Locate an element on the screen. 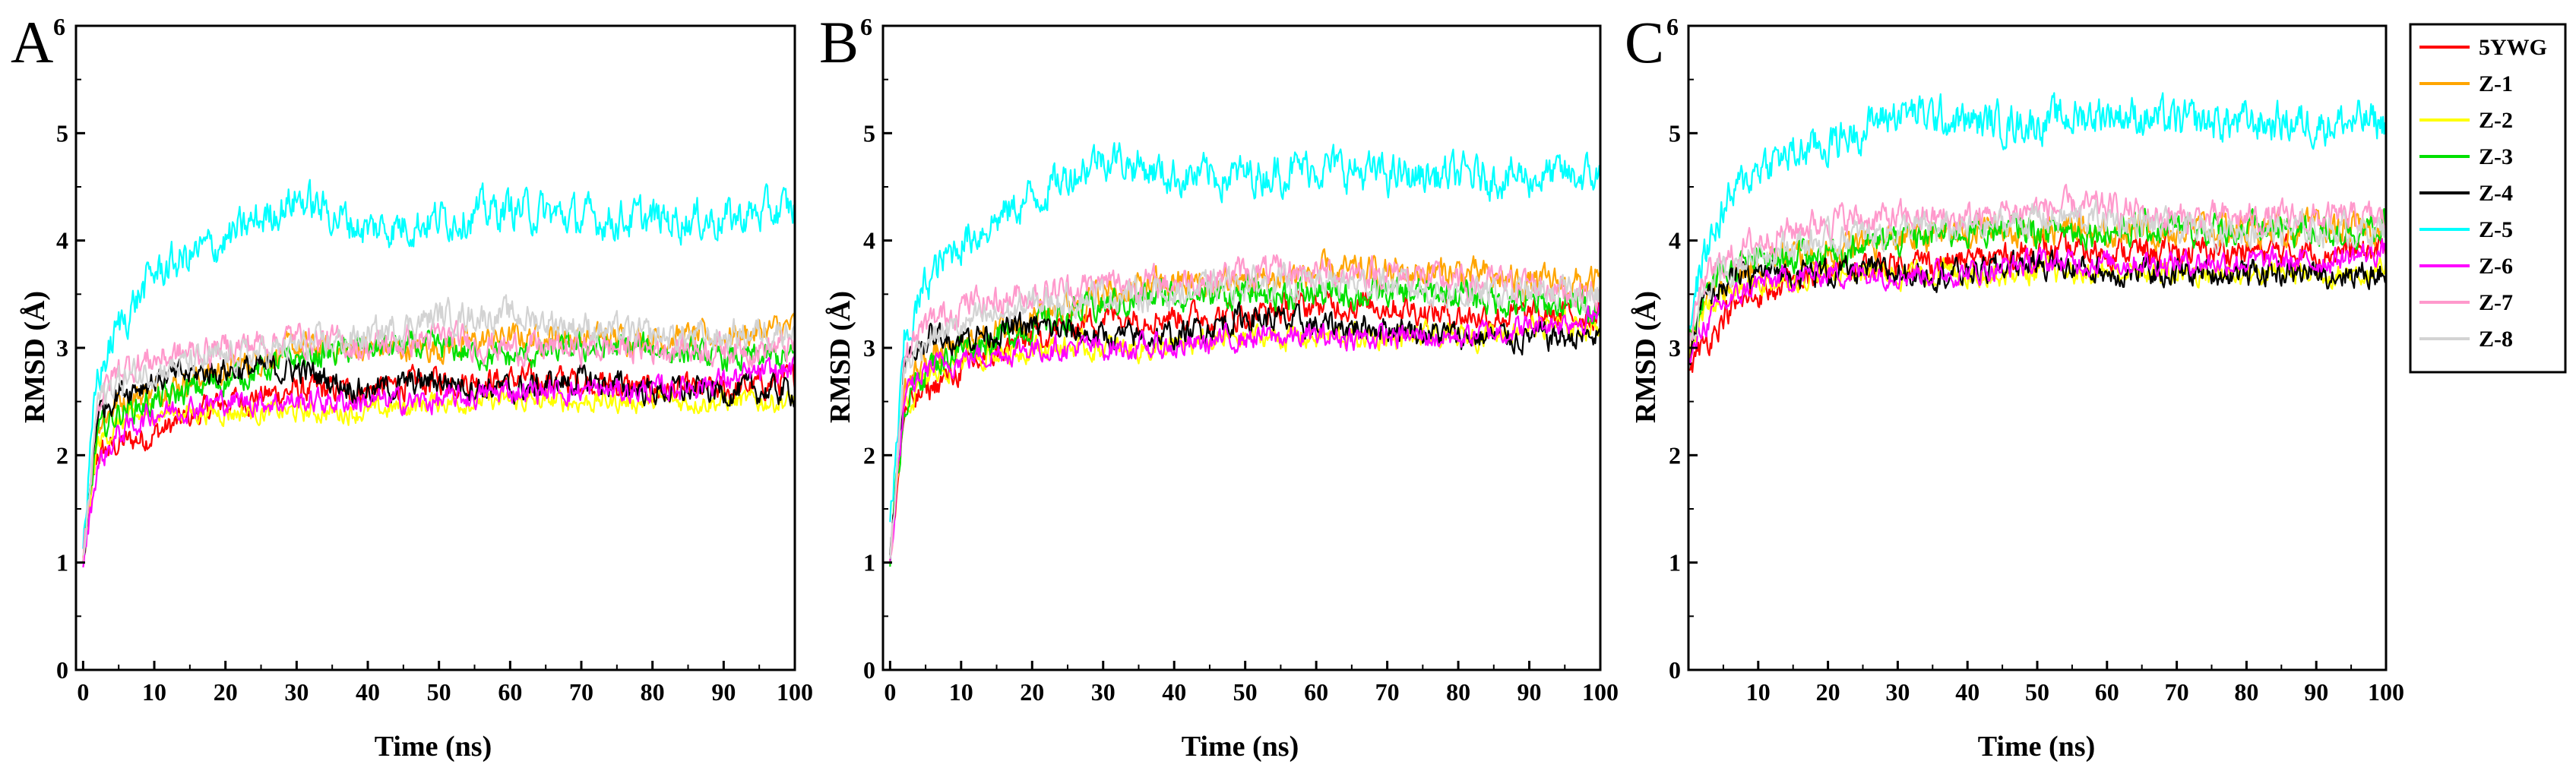 This screenshot has width=2576, height=777. legend-label-z-4: Z-4 is located at coordinates (2496, 193).